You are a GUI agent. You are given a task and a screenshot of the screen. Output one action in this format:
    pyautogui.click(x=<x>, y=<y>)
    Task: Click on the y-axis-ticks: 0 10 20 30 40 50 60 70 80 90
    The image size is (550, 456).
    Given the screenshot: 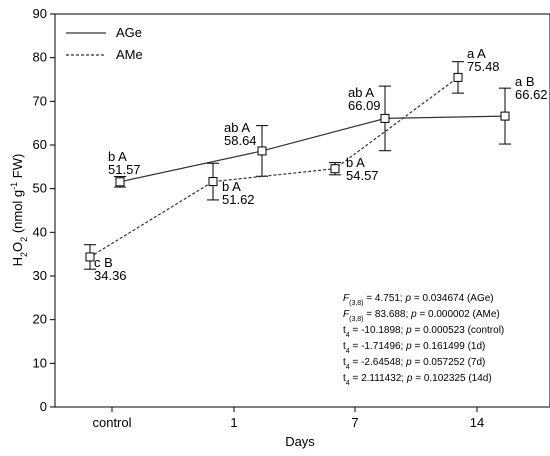 What is the action you would take?
    pyautogui.click(x=44, y=210)
    